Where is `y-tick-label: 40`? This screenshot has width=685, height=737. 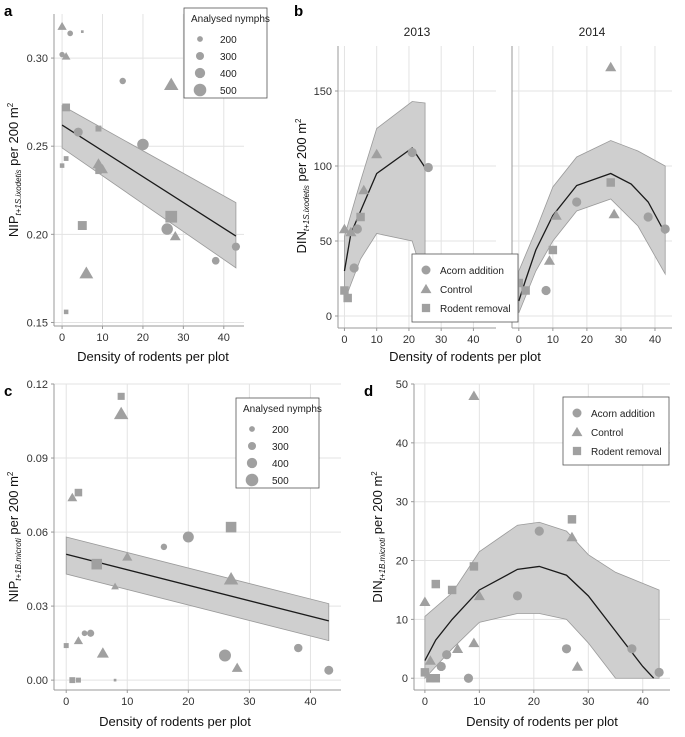
y-tick-label: 40 is located at coordinates (402, 444).